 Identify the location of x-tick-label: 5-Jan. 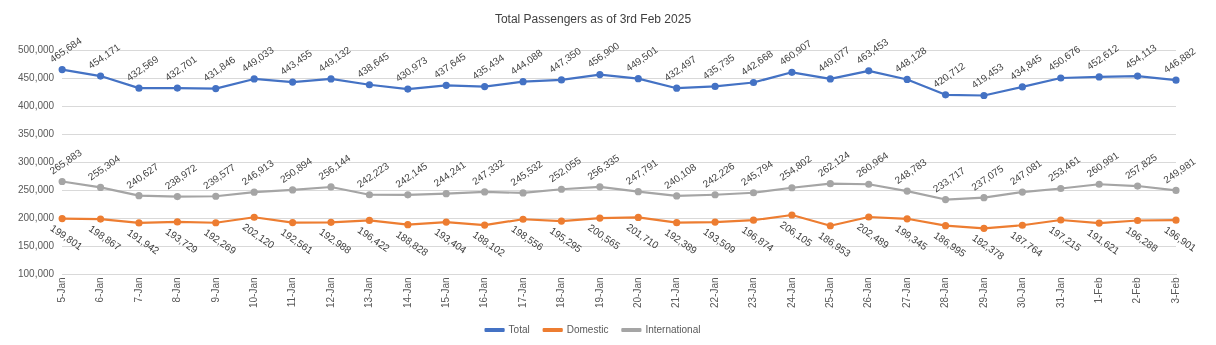
(61, 290).